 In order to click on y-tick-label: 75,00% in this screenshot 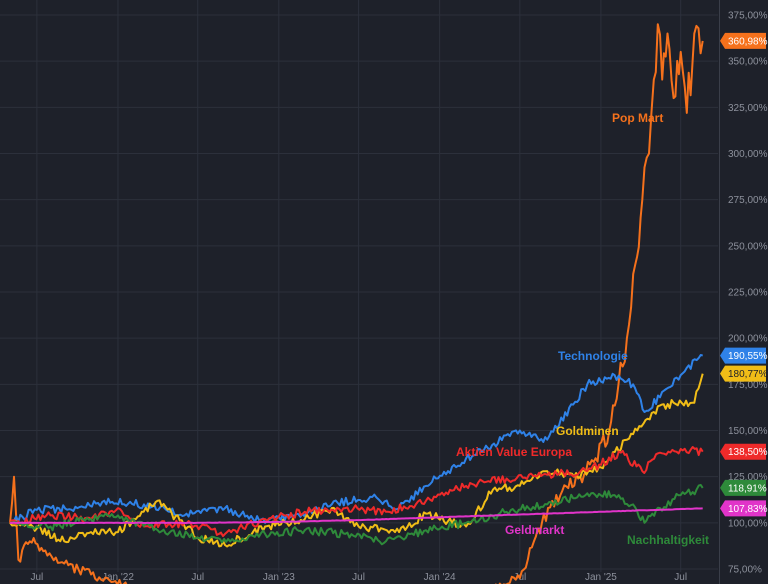, I will do `click(745, 570)`.